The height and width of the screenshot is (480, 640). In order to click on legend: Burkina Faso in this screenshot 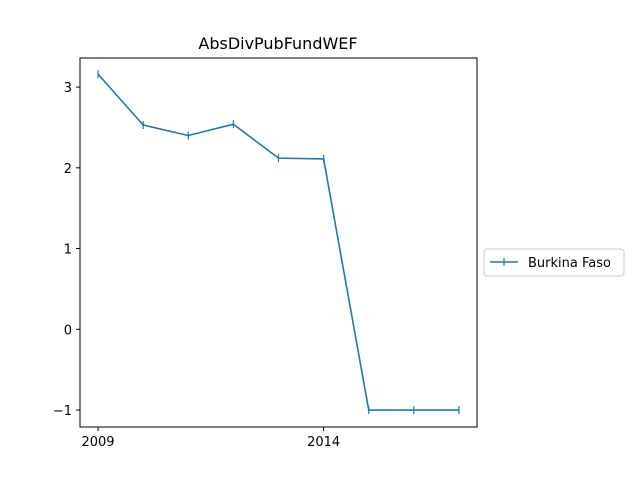, I will do `click(554, 262)`.